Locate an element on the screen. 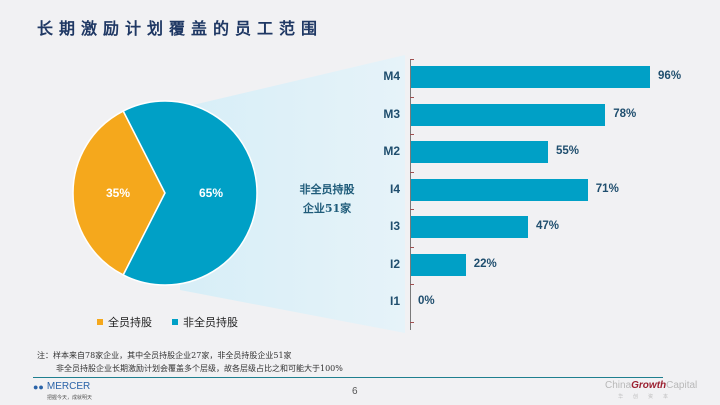  page-title: 长期激励计划覆盖的员工范围 is located at coordinates (180, 28).